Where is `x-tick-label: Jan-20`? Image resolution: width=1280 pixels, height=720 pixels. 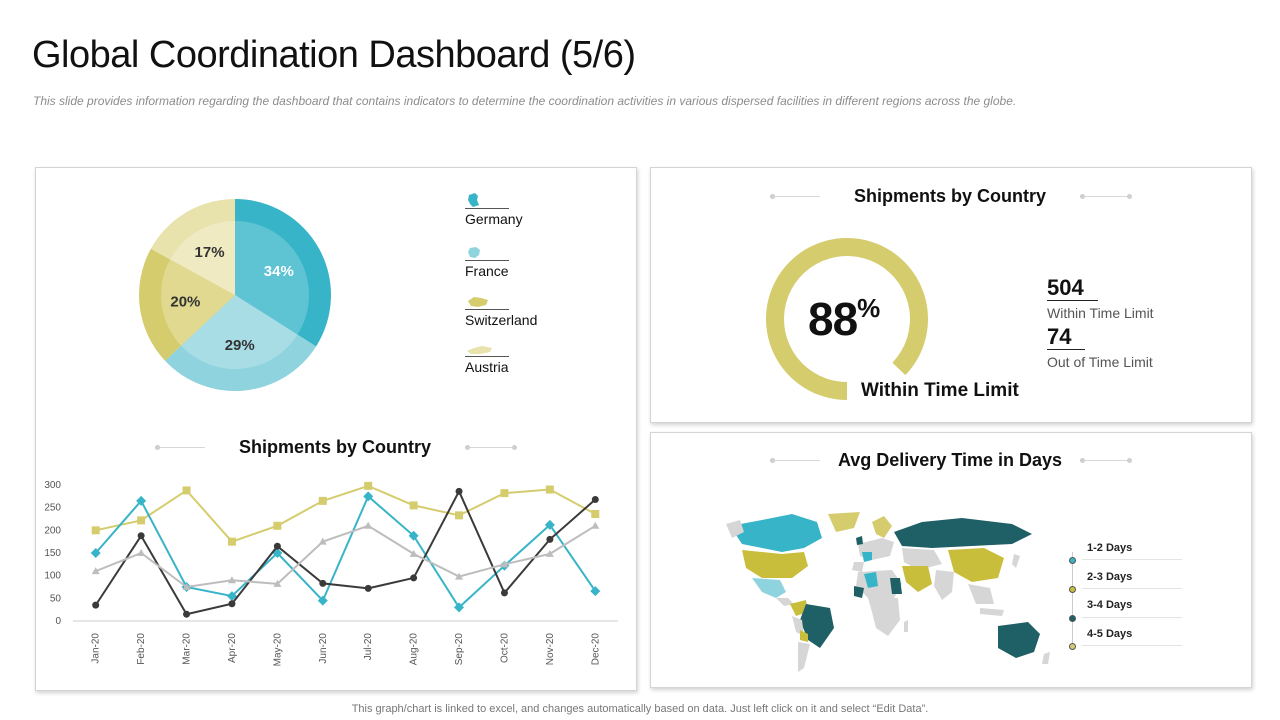 x-tick-label: Jan-20 is located at coordinates (96, 648).